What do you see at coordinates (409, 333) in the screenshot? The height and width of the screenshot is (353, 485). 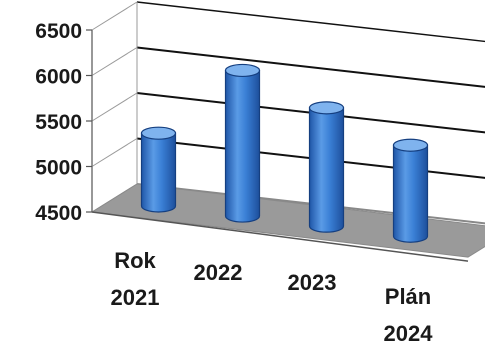 I see `x-tick-label: 2024` at bounding box center [409, 333].